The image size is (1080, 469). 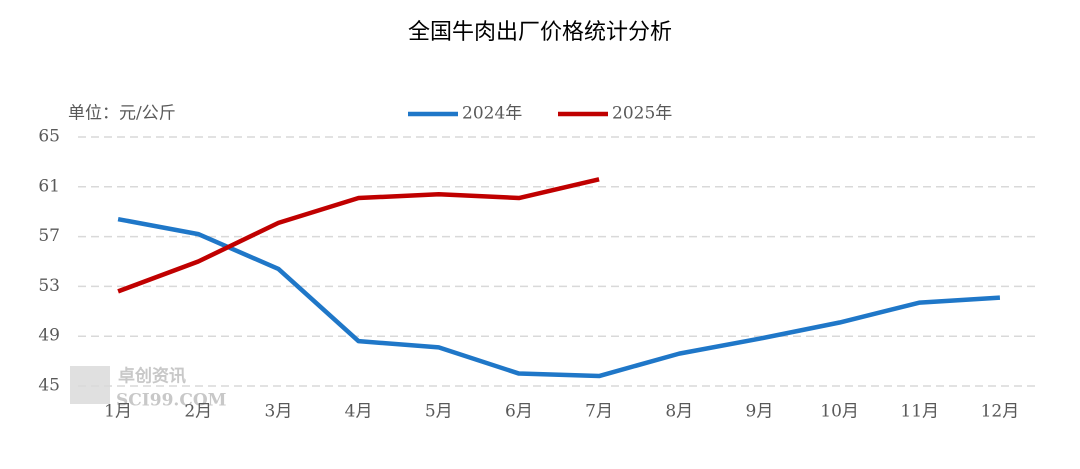 I want to click on y-tick-label: 61, so click(x=49, y=186).